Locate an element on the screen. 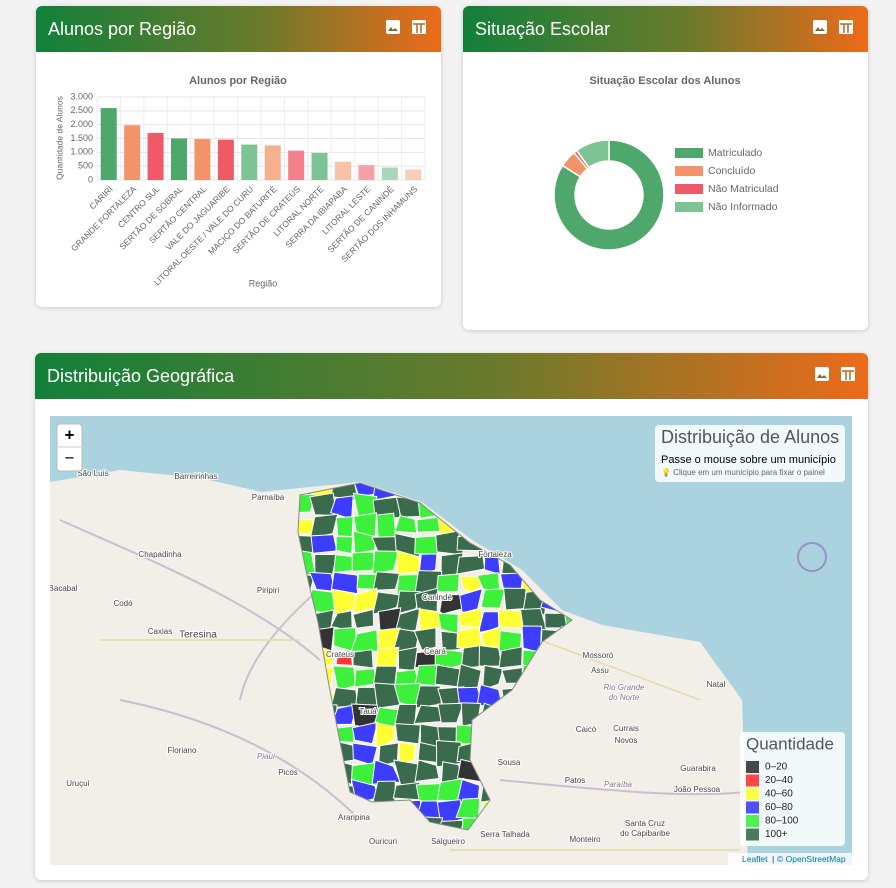 The width and height of the screenshot is (896, 888). card-title: Situação Escolar is located at coordinates (665, 29).